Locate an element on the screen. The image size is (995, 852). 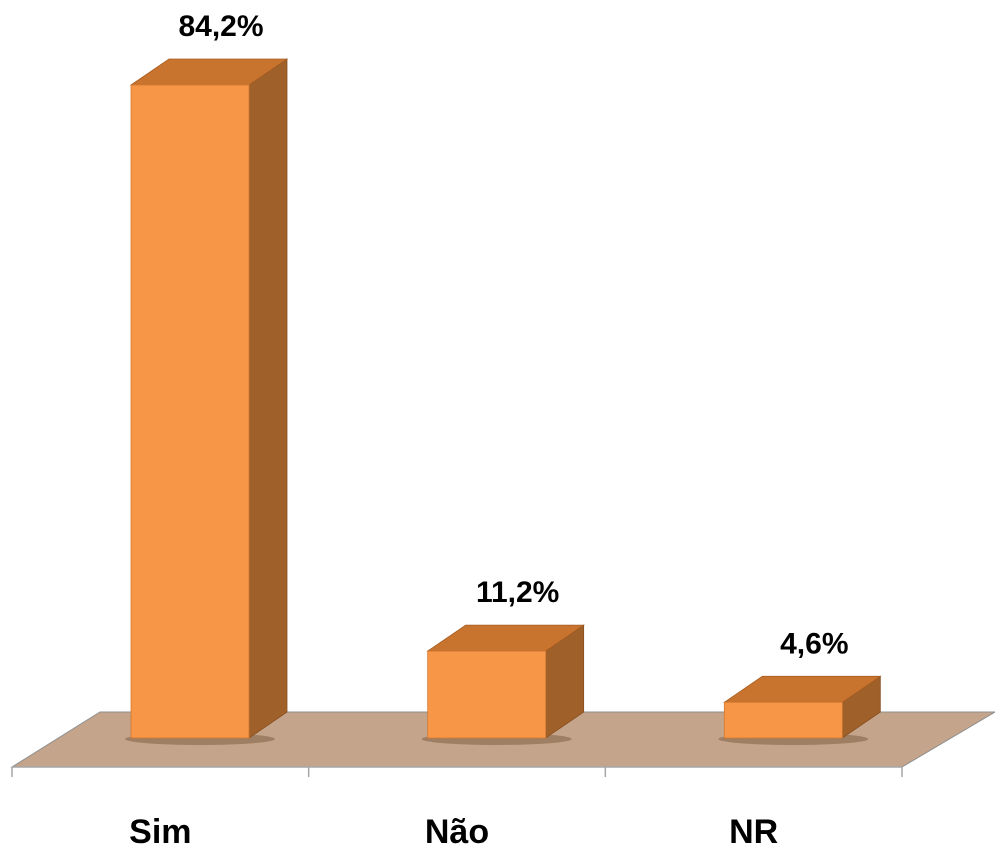
category-labels-group: Sim Não NR is located at coordinates (453, 832).